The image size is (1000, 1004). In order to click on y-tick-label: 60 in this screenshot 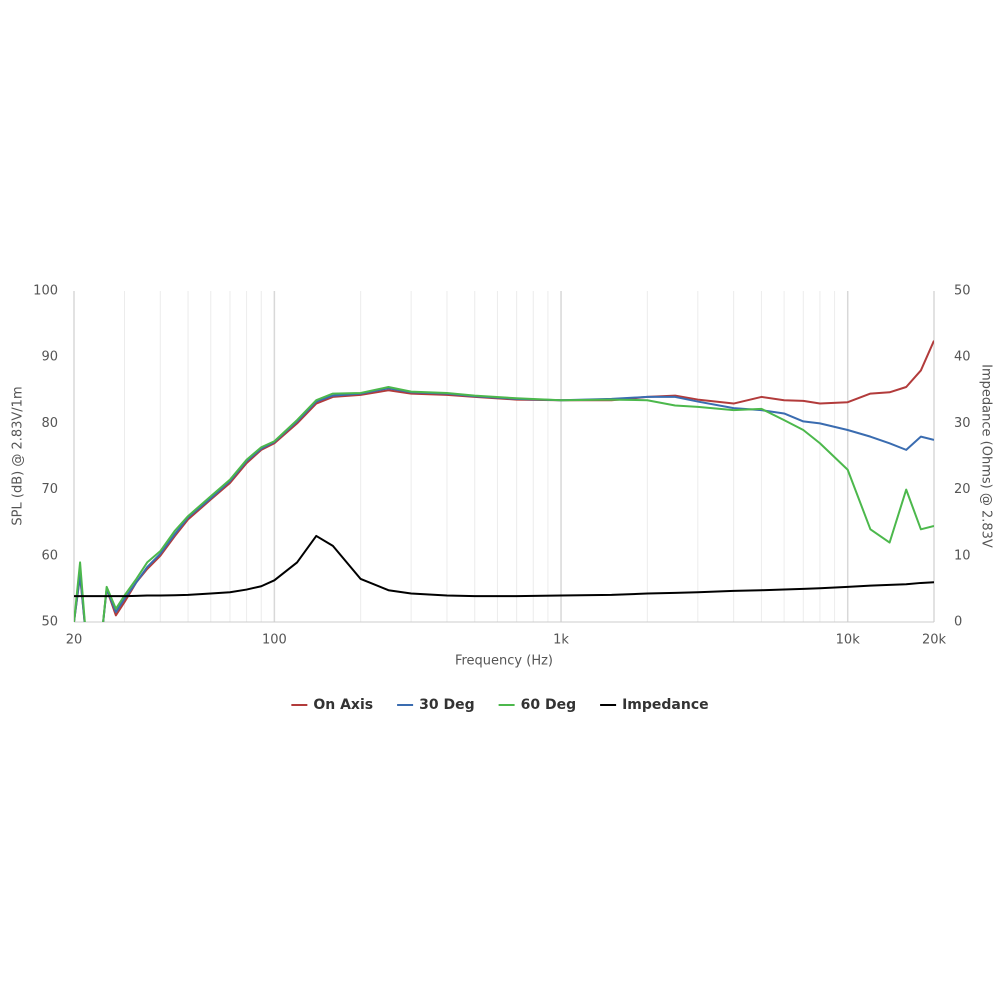, I will do `click(49, 555)`.